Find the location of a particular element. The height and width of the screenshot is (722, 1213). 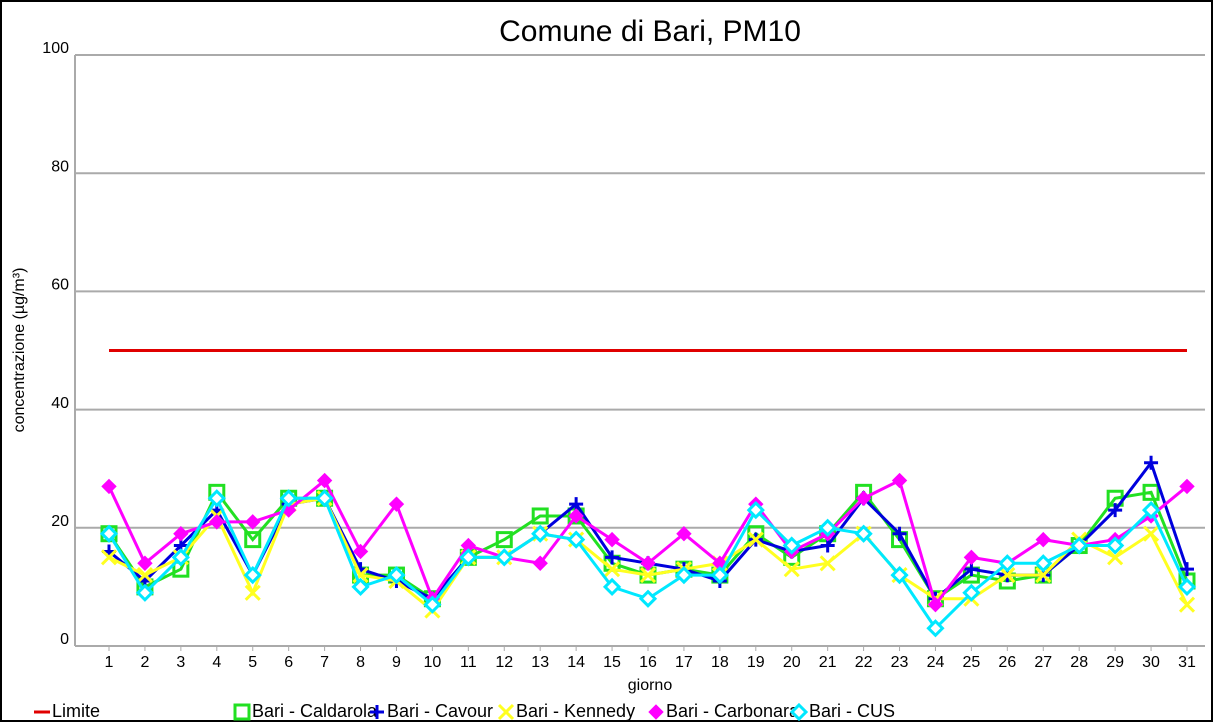

x-tick-label: 26 is located at coordinates (1007, 662).